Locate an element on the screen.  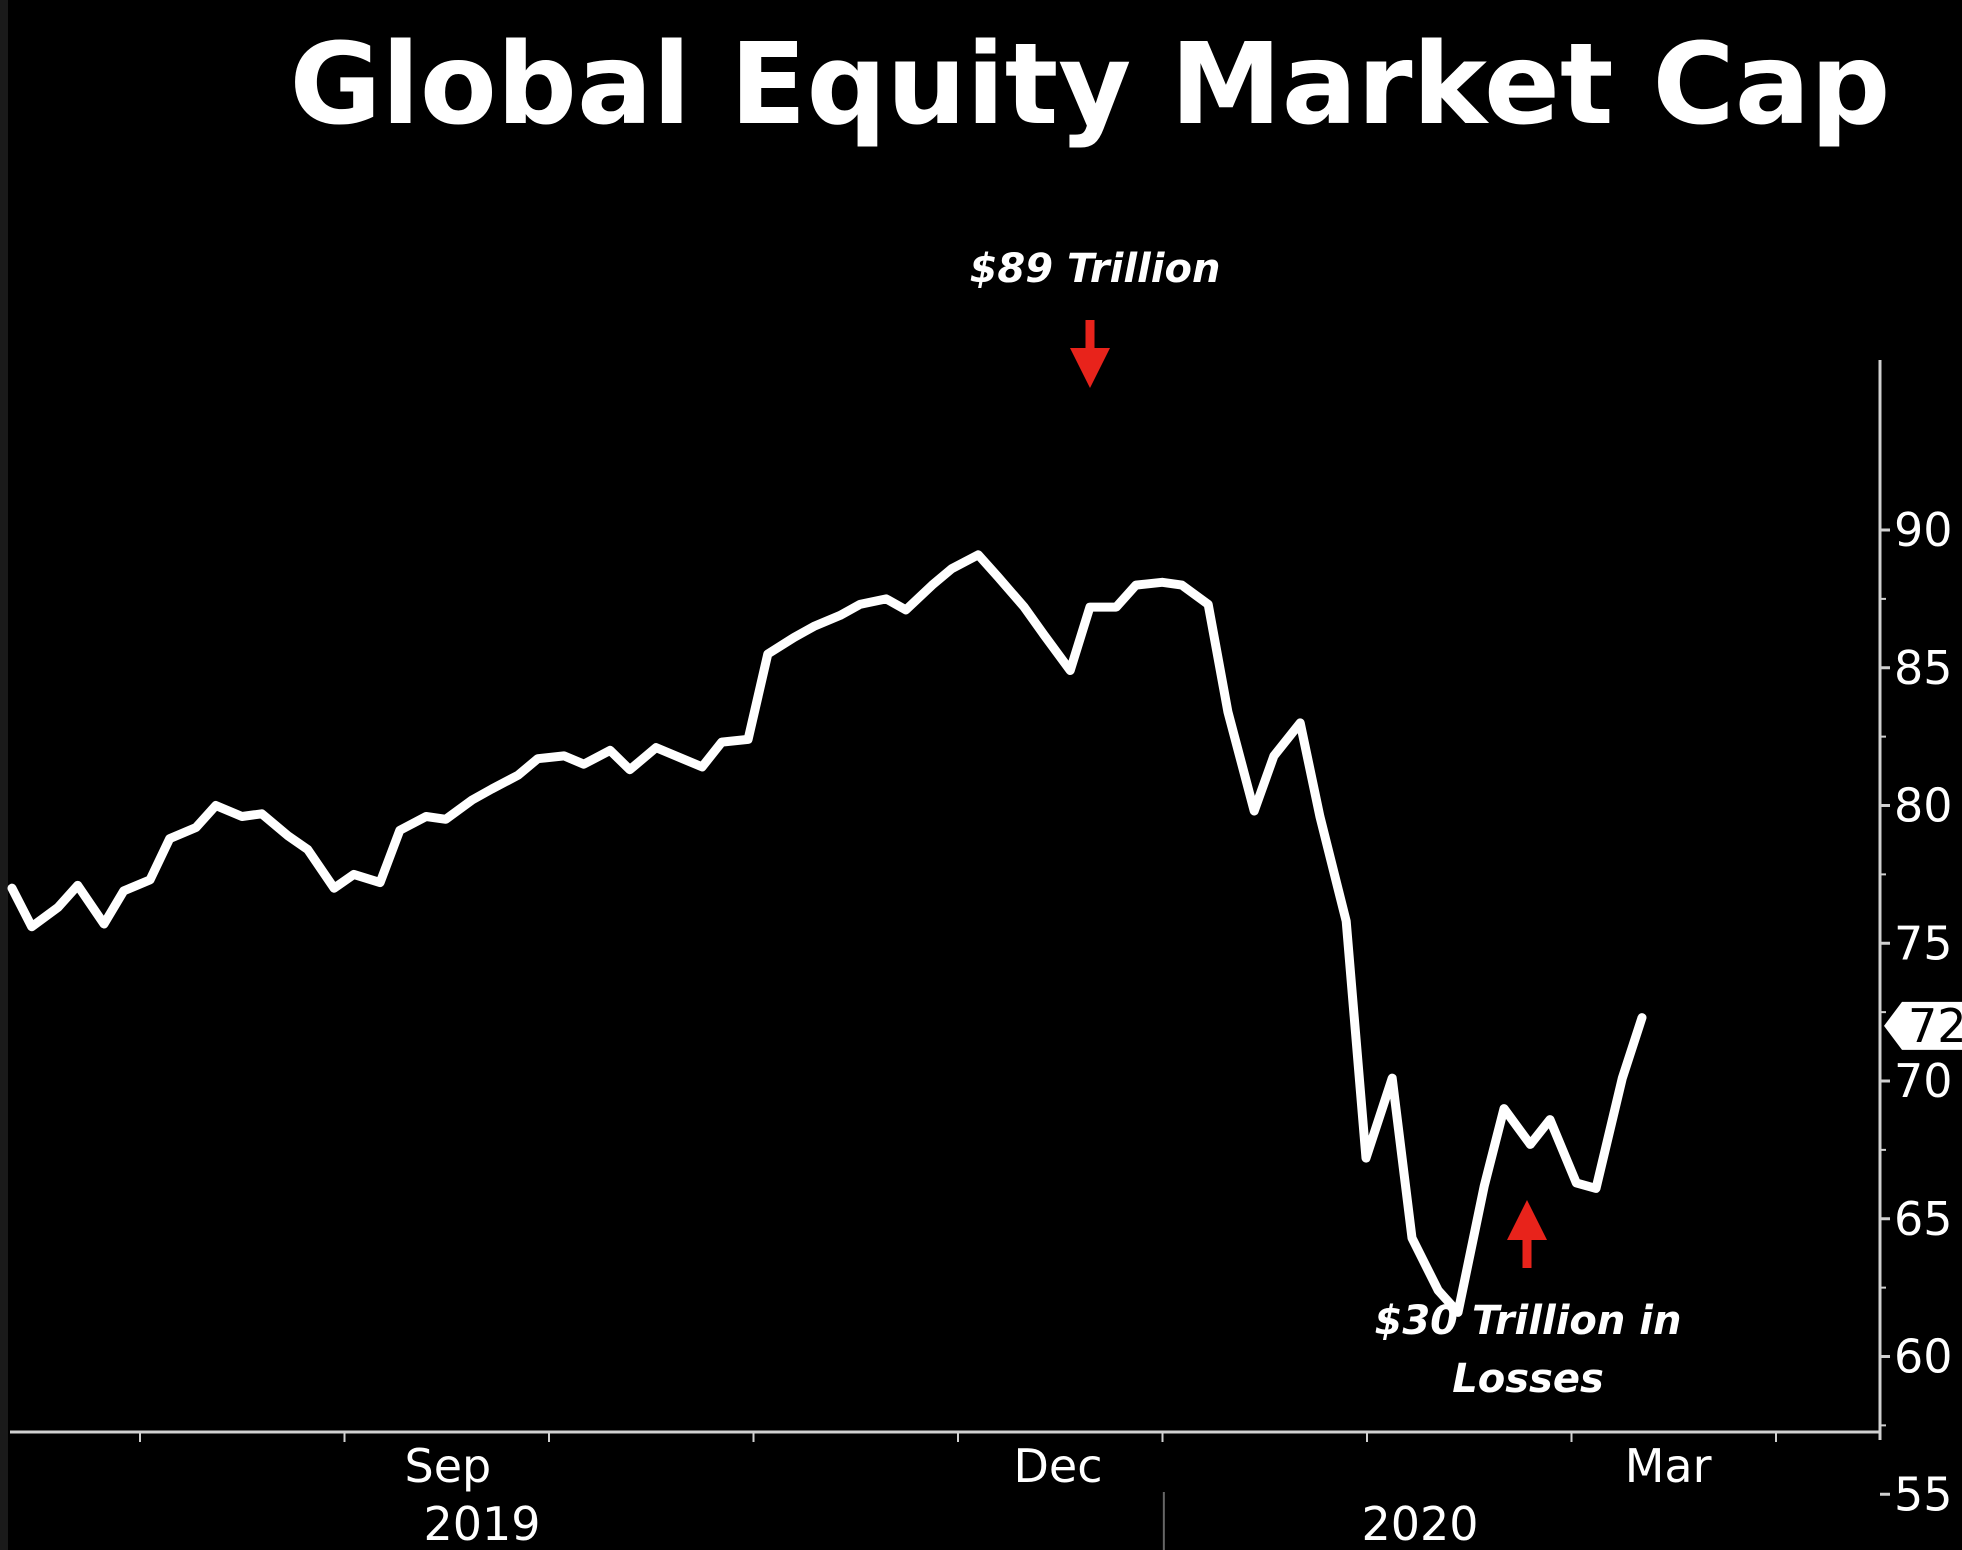
trough-annotation-line: Losses is located at coordinates (1528, 1379).